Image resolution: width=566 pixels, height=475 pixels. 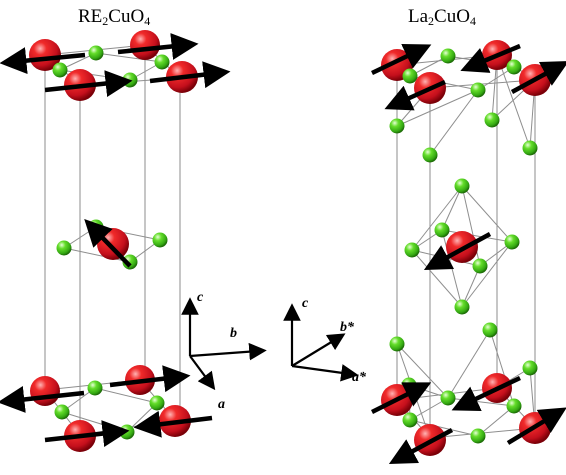 What do you see at coordinates (224, 344) in the screenshot?
I see `axes-tetragonal` at bounding box center [224, 344].